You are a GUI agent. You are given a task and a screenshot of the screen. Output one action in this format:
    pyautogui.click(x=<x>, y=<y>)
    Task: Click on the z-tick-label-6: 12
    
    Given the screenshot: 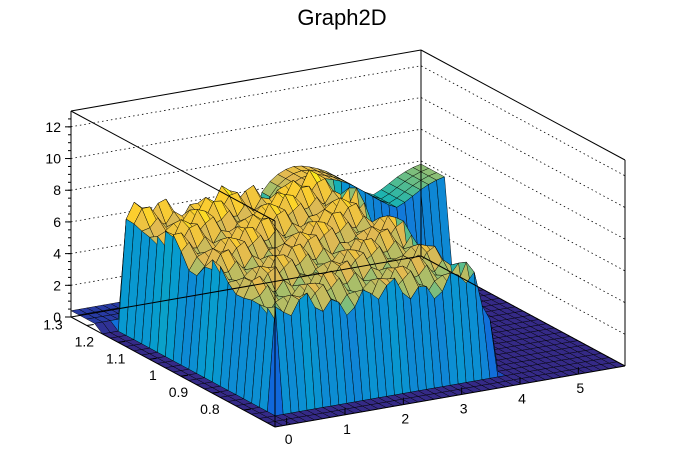 What is the action you would take?
    pyautogui.click(x=53, y=127)
    